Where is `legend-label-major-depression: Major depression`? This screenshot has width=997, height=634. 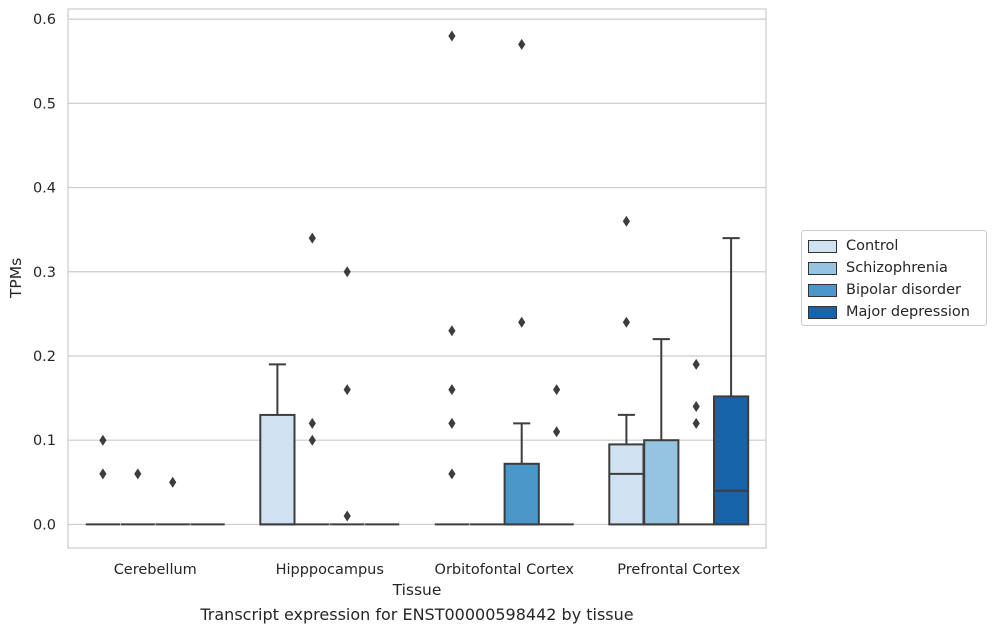
legend-label-major-depression: Major depression is located at coordinates (908, 312).